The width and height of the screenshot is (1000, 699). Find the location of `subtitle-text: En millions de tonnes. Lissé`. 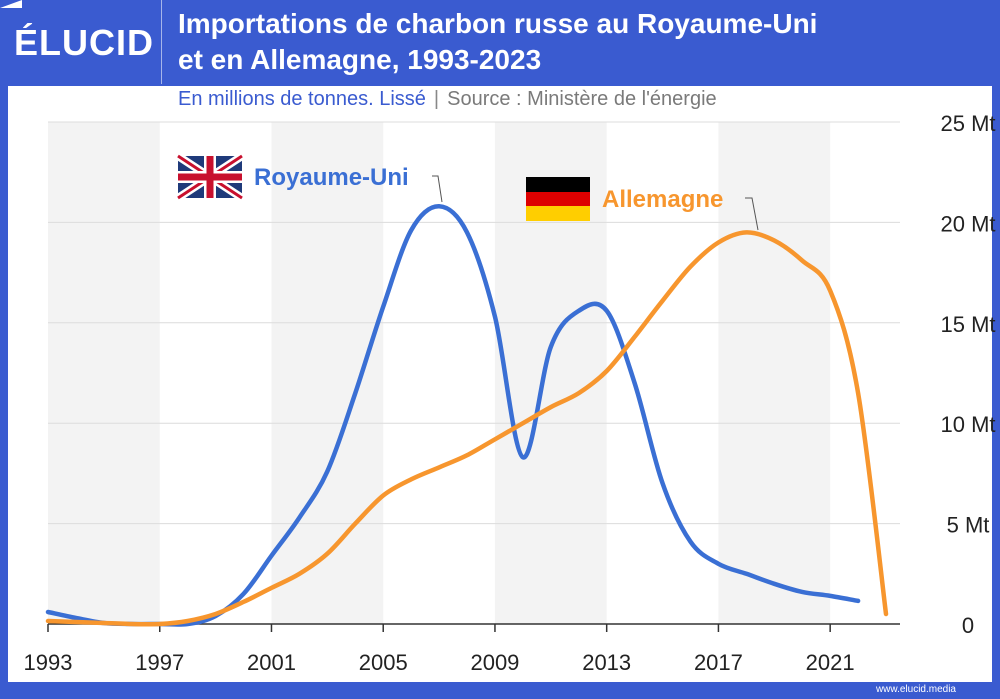

subtitle-text: En millions de tonnes. Lissé is located at coordinates (302, 99).